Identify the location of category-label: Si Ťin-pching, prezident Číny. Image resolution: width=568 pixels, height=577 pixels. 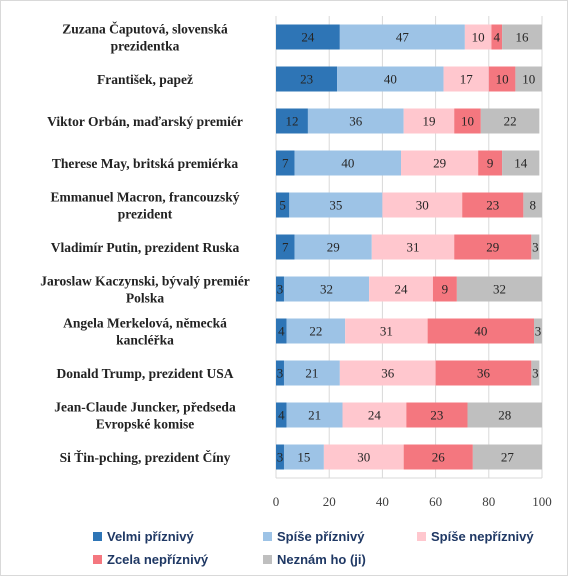
(145, 457).